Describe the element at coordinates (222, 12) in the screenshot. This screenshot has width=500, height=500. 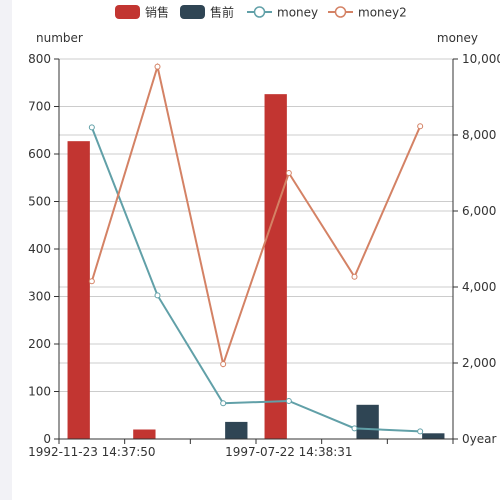
I see `legend-label: 售前` at that location.